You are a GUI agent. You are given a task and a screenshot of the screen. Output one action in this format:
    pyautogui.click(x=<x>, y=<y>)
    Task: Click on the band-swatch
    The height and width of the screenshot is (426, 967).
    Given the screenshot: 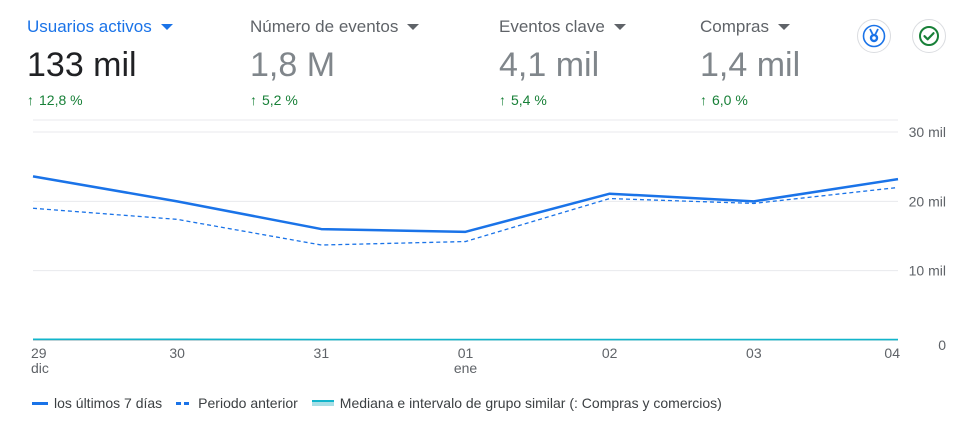 What is the action you would take?
    pyautogui.click(x=322, y=403)
    